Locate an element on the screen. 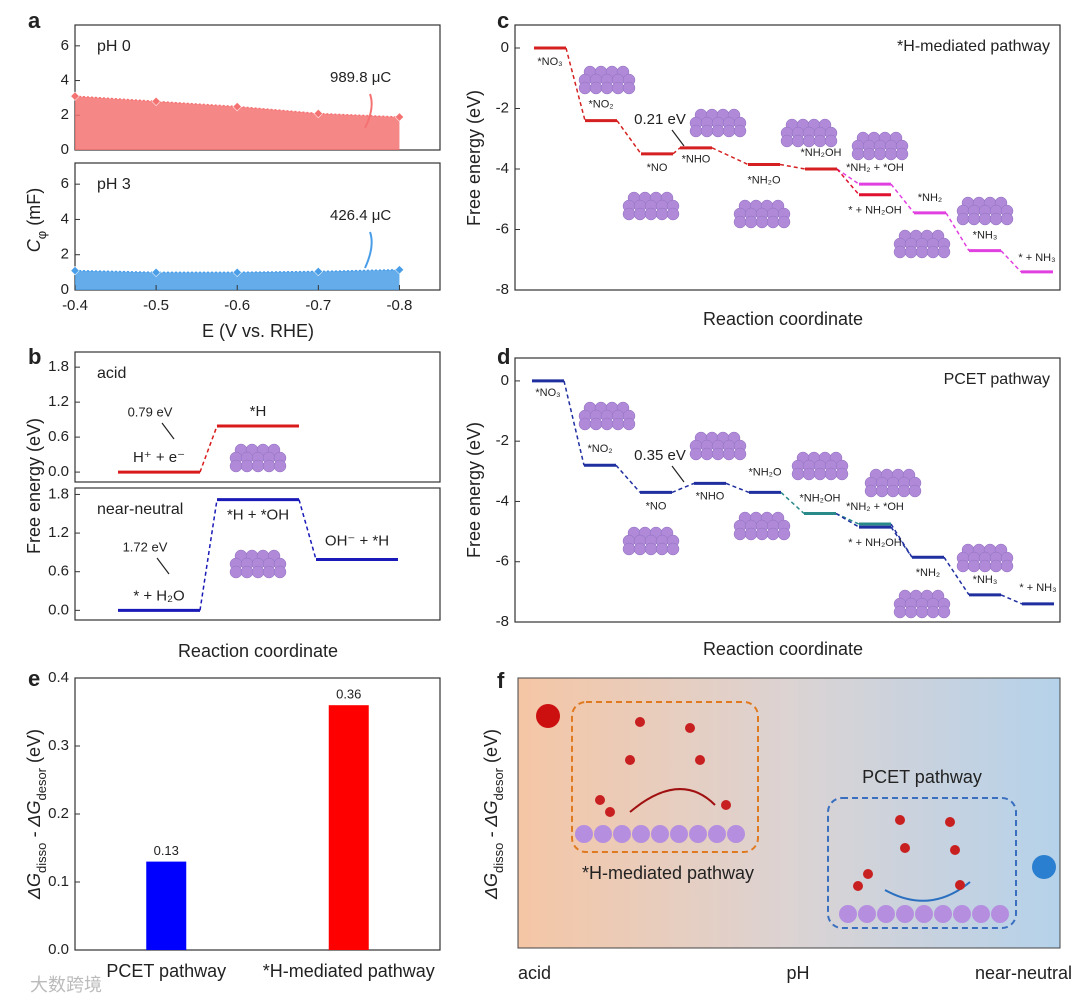  panel-letter: d is located at coordinates (503, 356).